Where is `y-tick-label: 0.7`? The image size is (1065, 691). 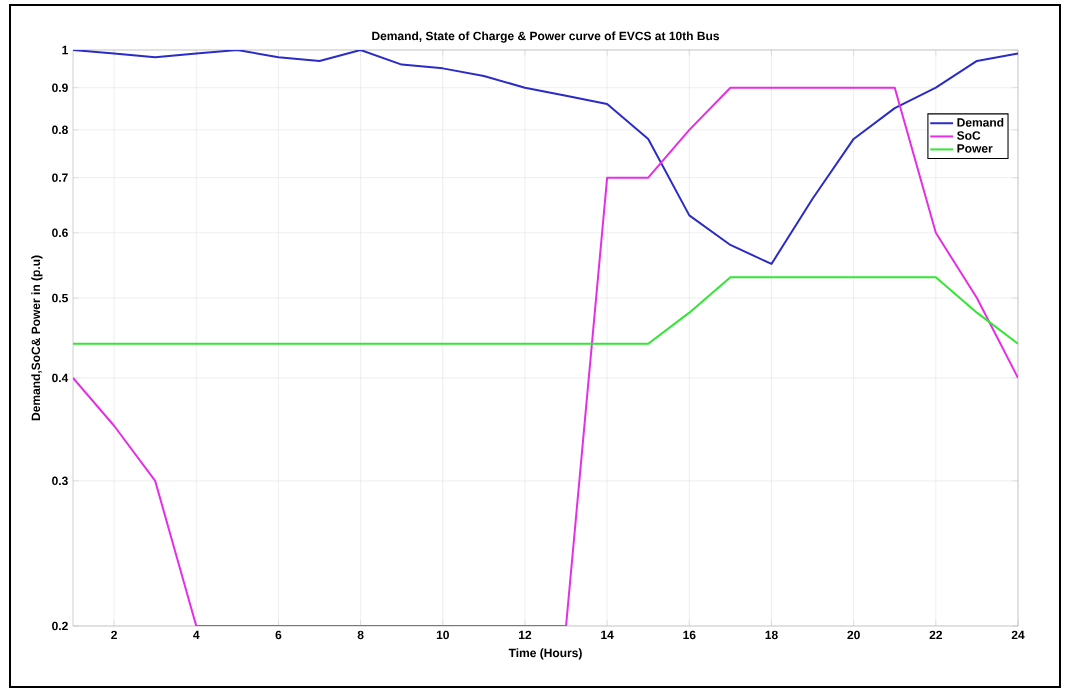
y-tick-label: 0.7 is located at coordinates (60, 177).